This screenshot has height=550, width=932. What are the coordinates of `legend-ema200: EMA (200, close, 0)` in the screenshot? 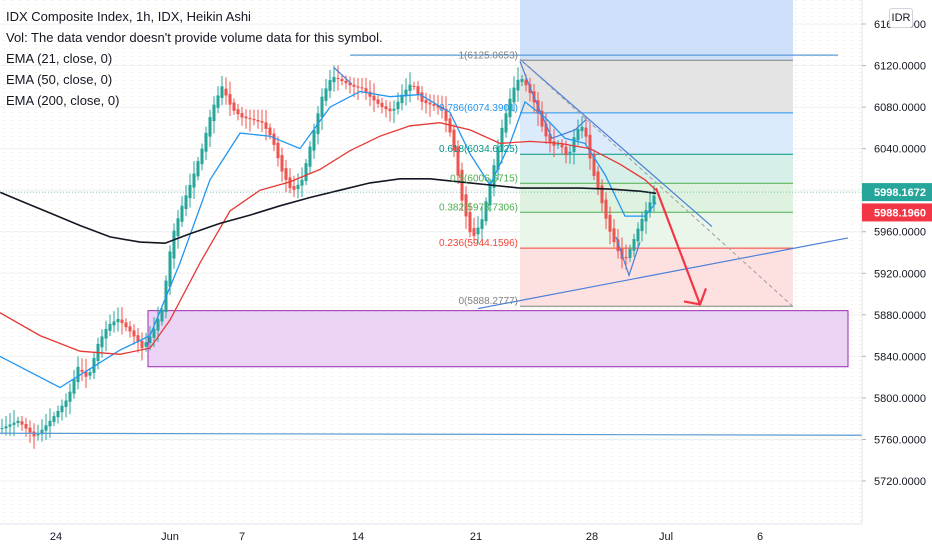 It's located at (63, 100).